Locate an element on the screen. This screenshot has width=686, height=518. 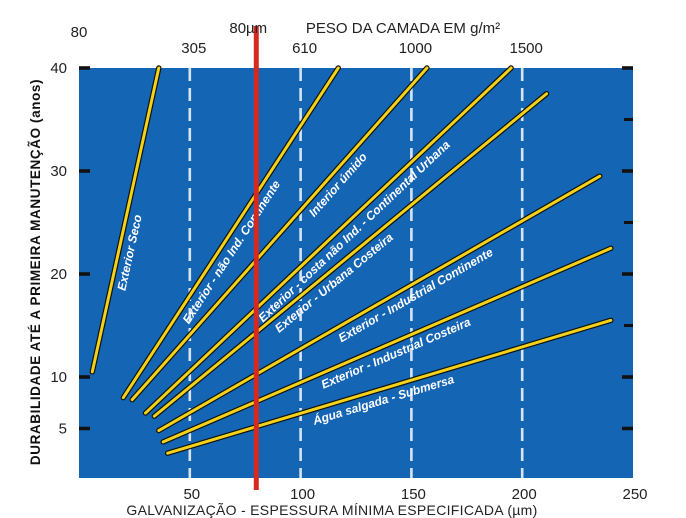
x-tick-label-200: 200 is located at coordinates (524, 494).